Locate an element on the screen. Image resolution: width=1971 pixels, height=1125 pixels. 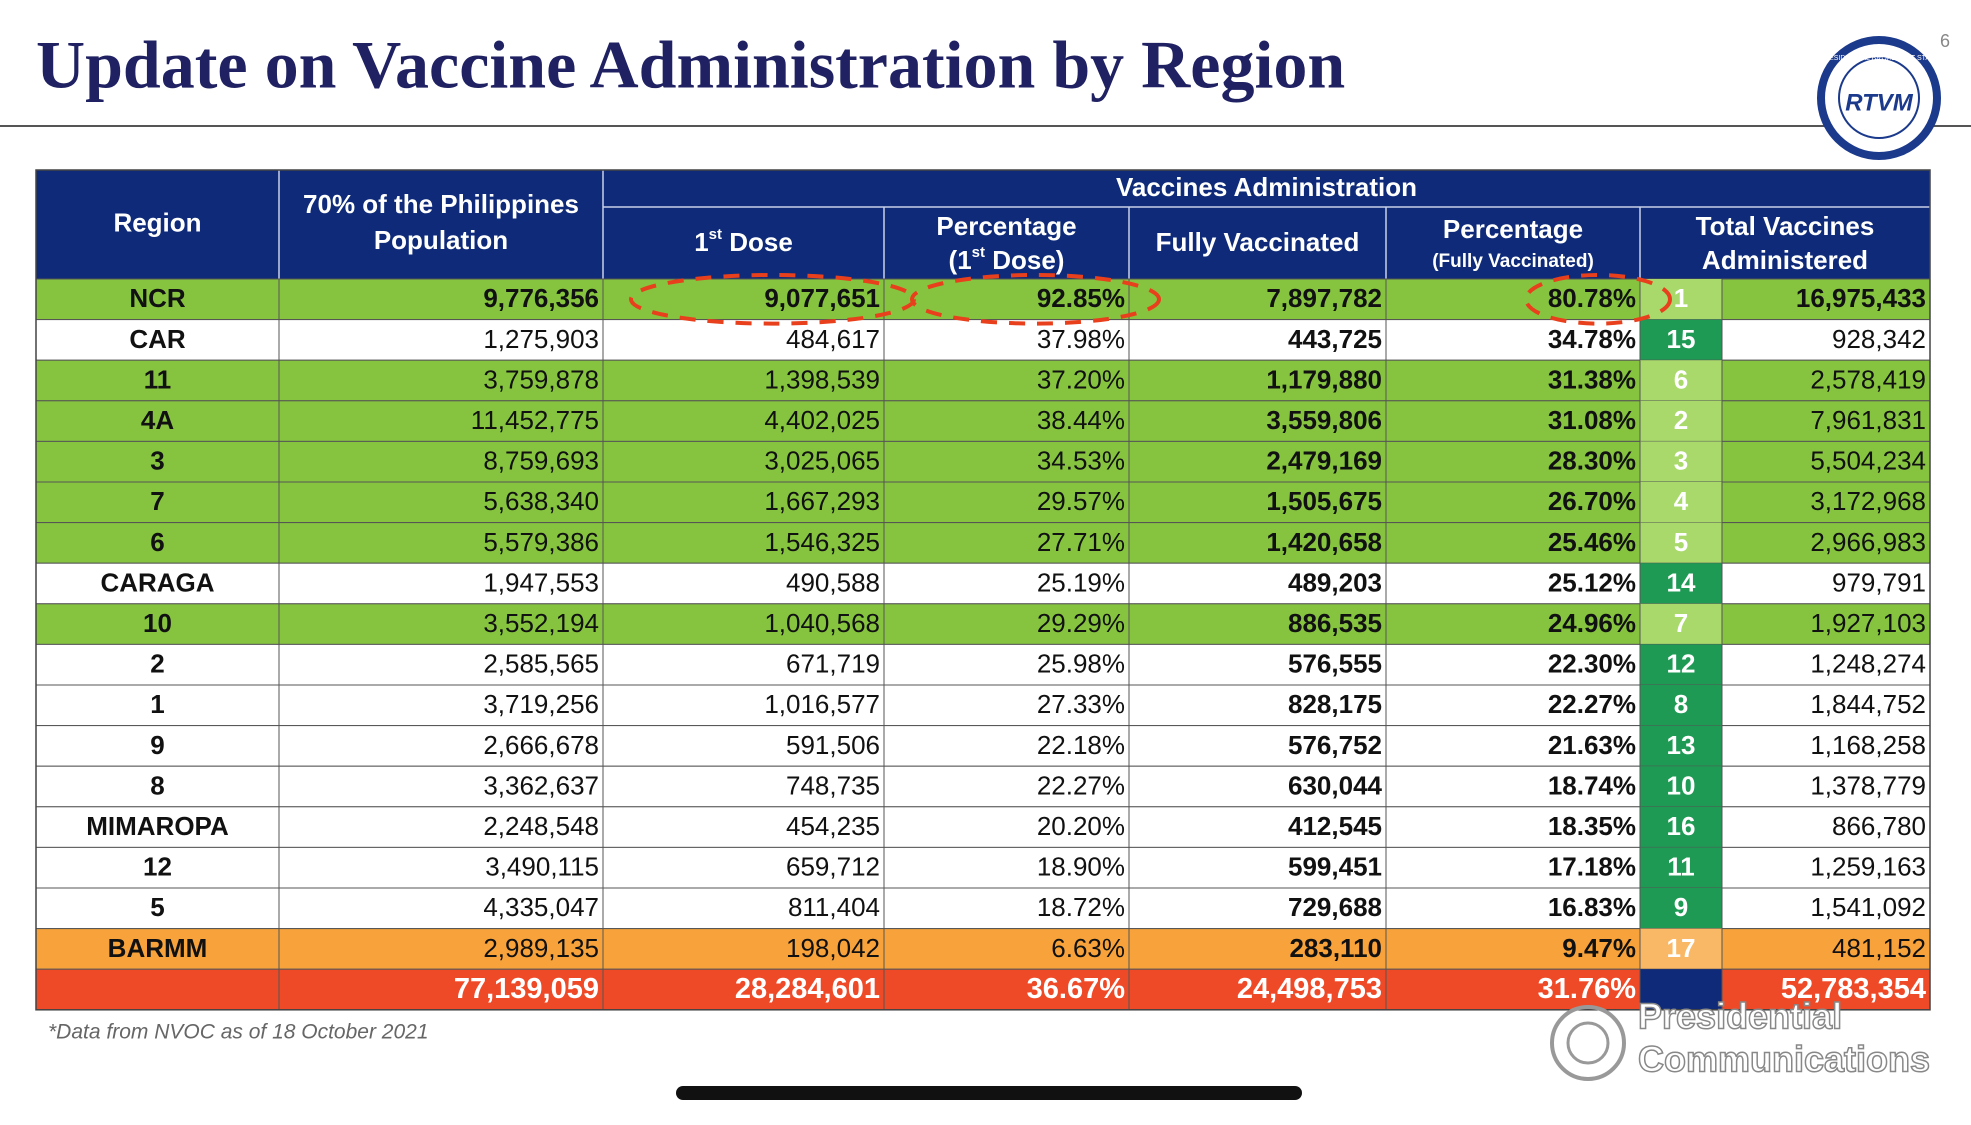
region-name: 3 is located at coordinates (157, 461).